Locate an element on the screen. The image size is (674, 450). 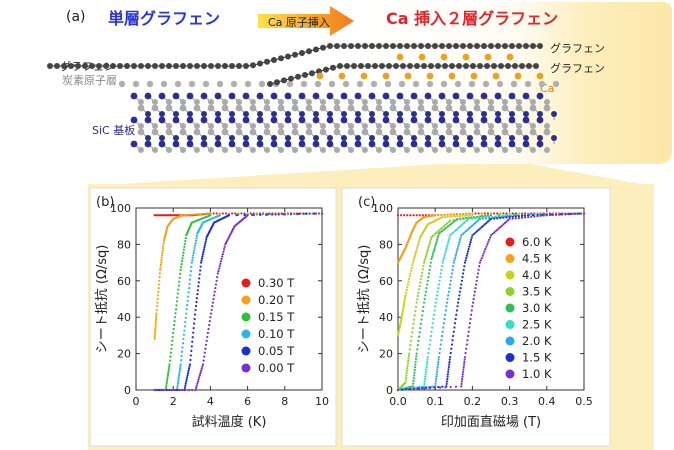
legend-marker is located at coordinates (246, 334).